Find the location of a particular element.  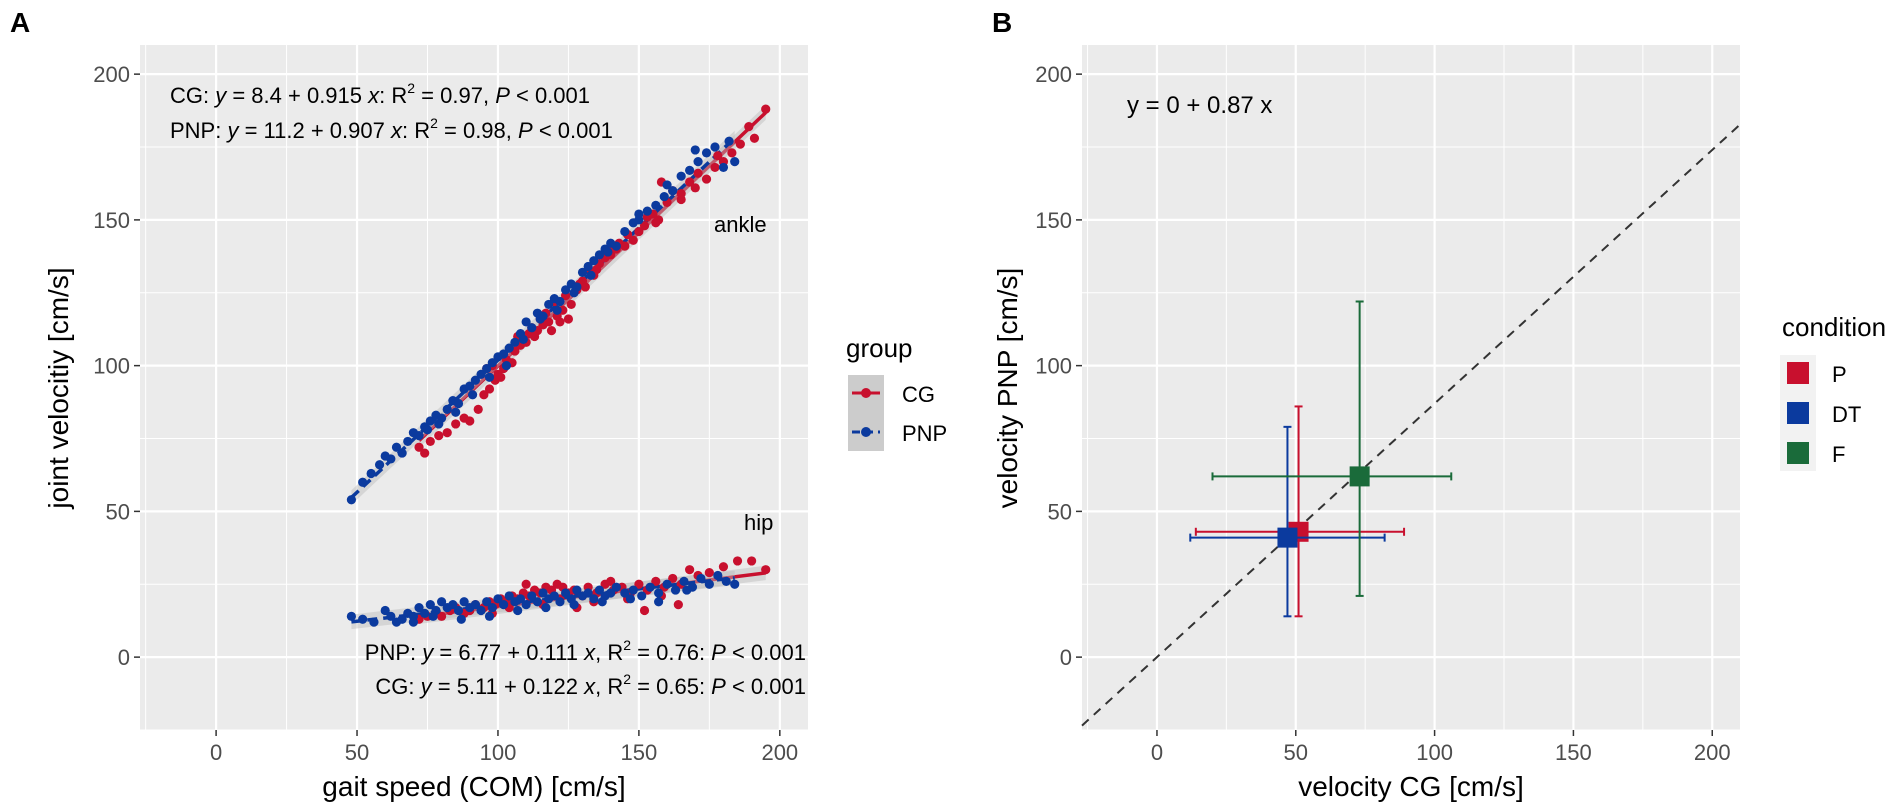

legend-pnp-label: PNP is located at coordinates (924, 433).